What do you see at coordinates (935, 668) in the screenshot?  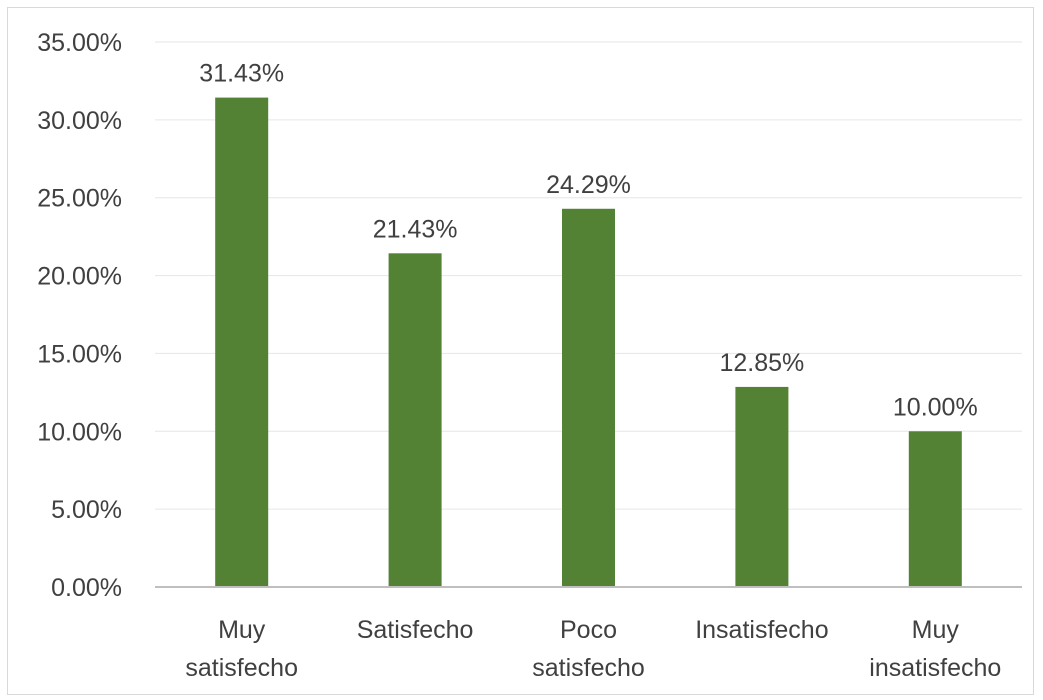 I see `category-label: insatisfecho` at bounding box center [935, 668].